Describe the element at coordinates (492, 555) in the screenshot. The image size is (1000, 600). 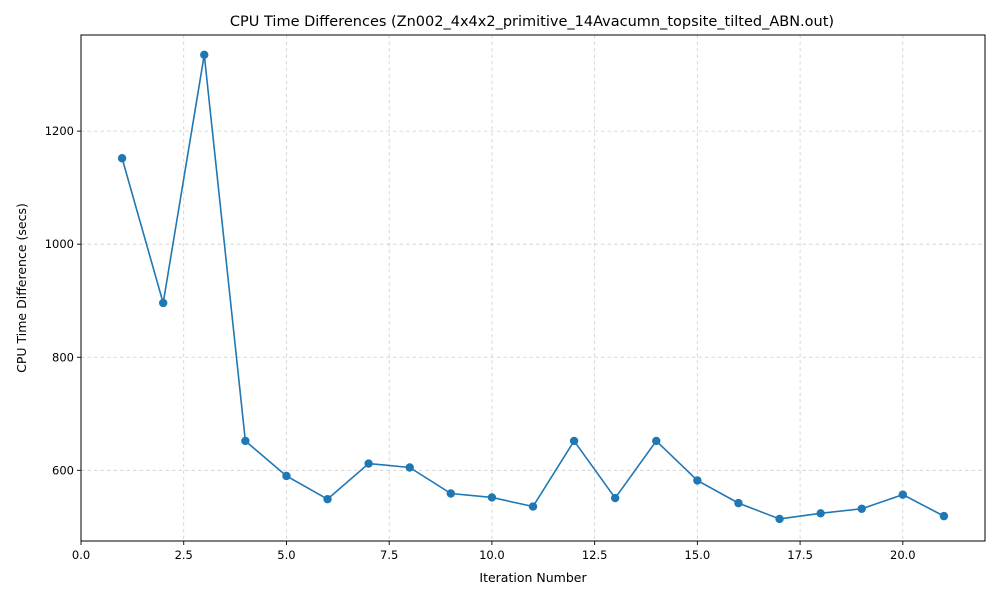
I see `x-tick-label: 10.0` at that location.